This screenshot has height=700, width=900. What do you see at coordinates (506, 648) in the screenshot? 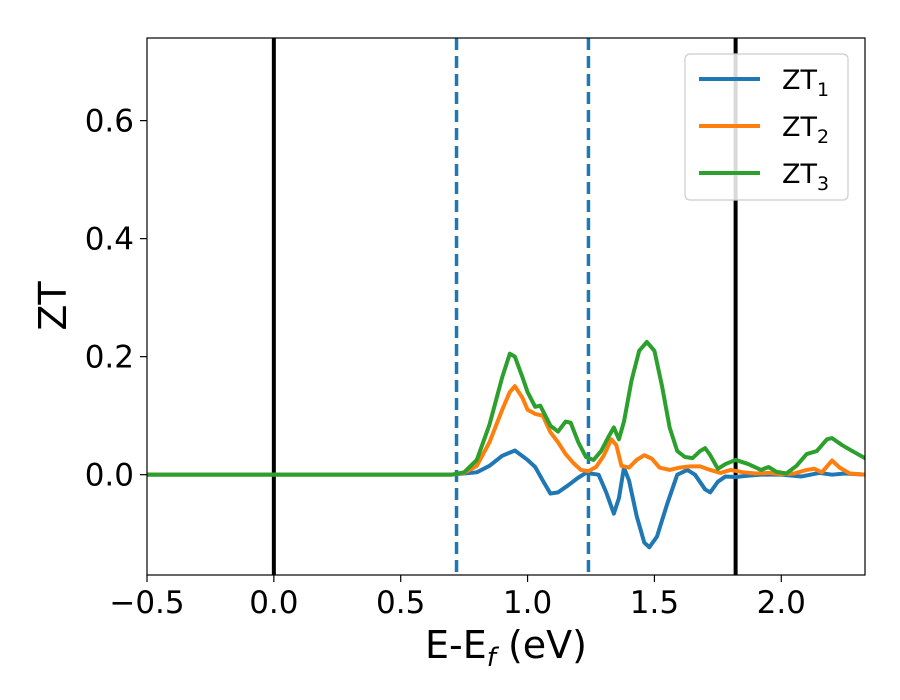
I see `x-axis-label: E-Ef (eV)` at bounding box center [506, 648].